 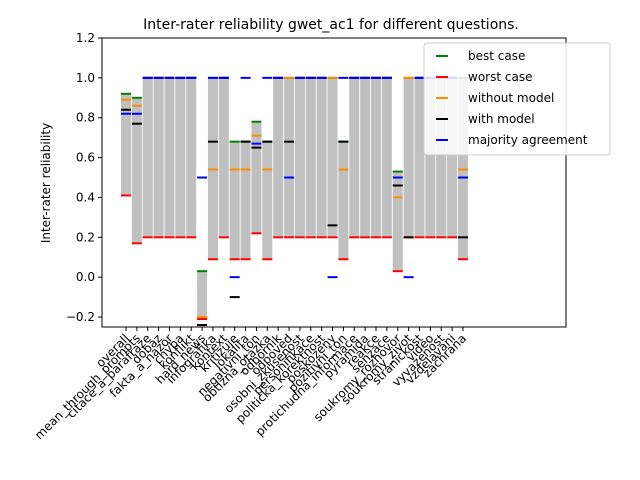 I want to click on legend-label: best case, so click(x=496, y=56).